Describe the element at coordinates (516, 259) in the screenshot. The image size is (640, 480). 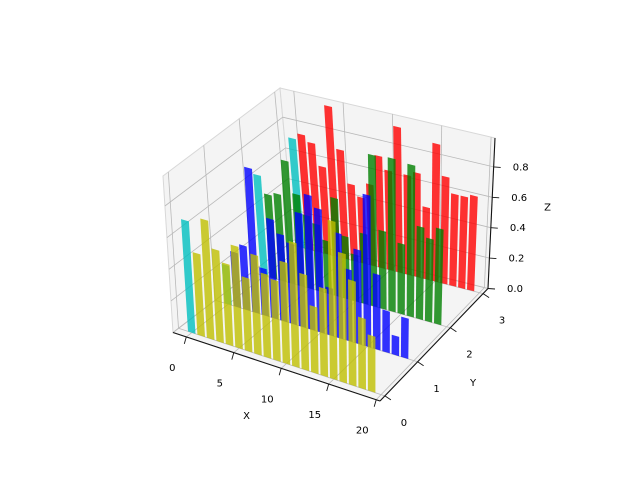
I see `z-tick-label: 0.2` at that location.